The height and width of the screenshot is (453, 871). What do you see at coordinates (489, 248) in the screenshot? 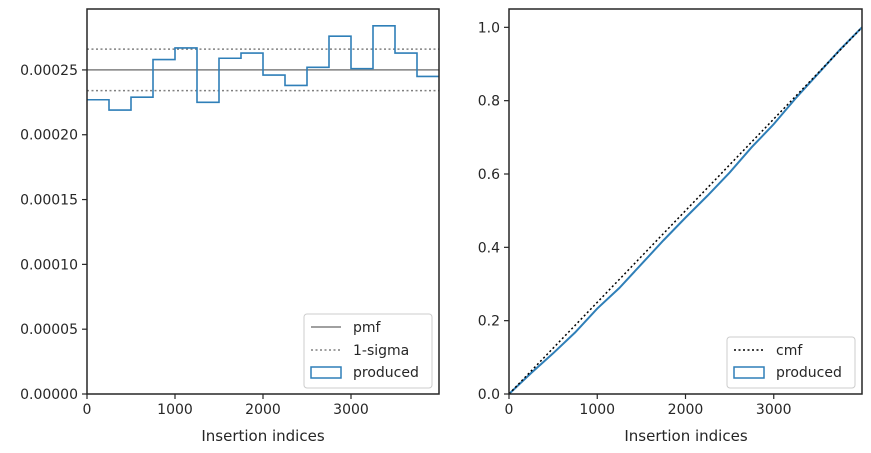
I see `right-y-tick-label-2: 0.4` at bounding box center [489, 248].